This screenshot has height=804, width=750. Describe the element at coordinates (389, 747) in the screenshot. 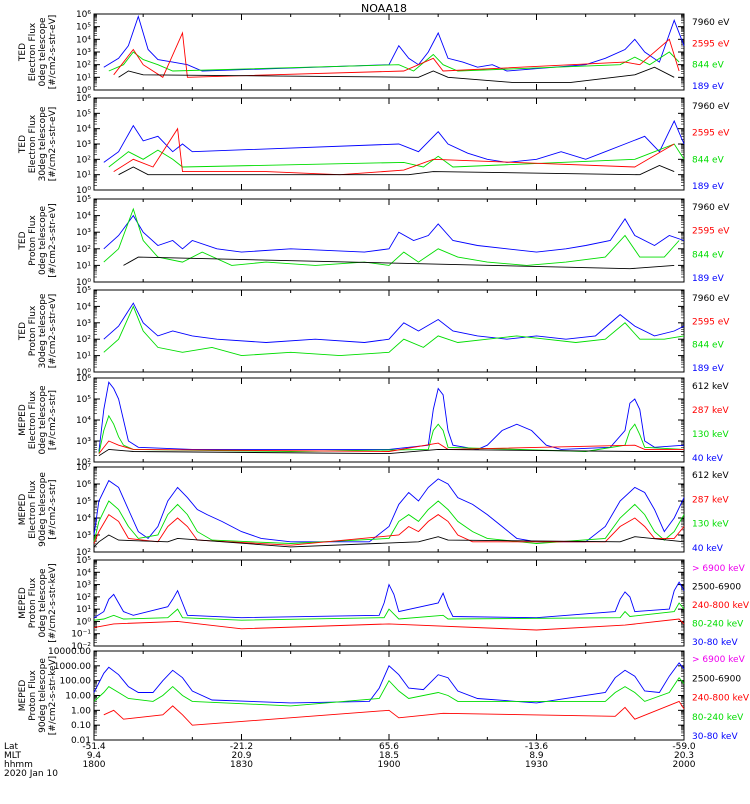

I see `x-tick-label: 65.6` at that location.